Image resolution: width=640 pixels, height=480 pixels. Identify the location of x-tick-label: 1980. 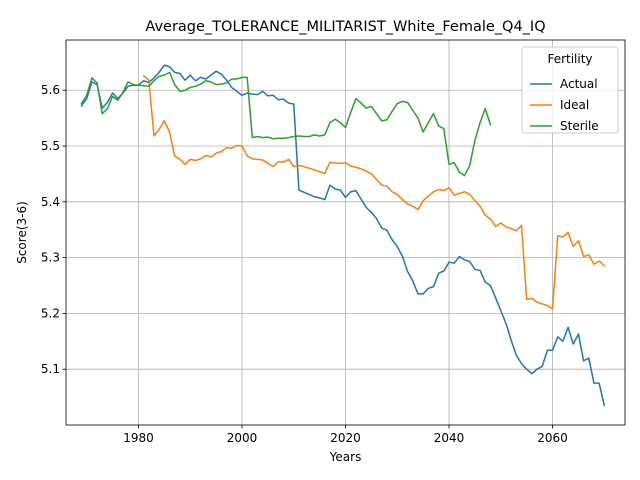
(138, 438).